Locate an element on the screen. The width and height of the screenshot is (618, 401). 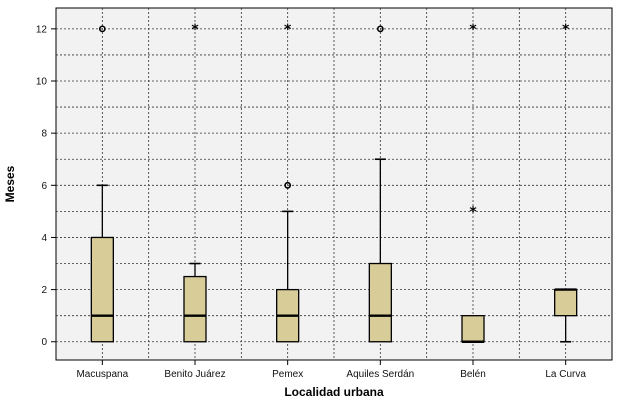
y-axis-title: Meses is located at coordinates (10, 183).